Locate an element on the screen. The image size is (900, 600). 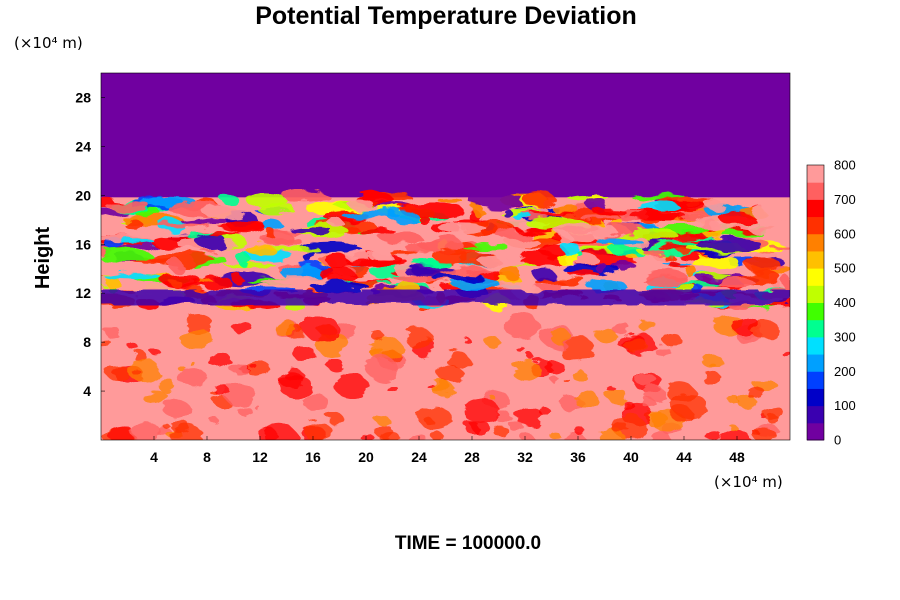
y-tick-label: 4 is located at coordinates (87, 391).